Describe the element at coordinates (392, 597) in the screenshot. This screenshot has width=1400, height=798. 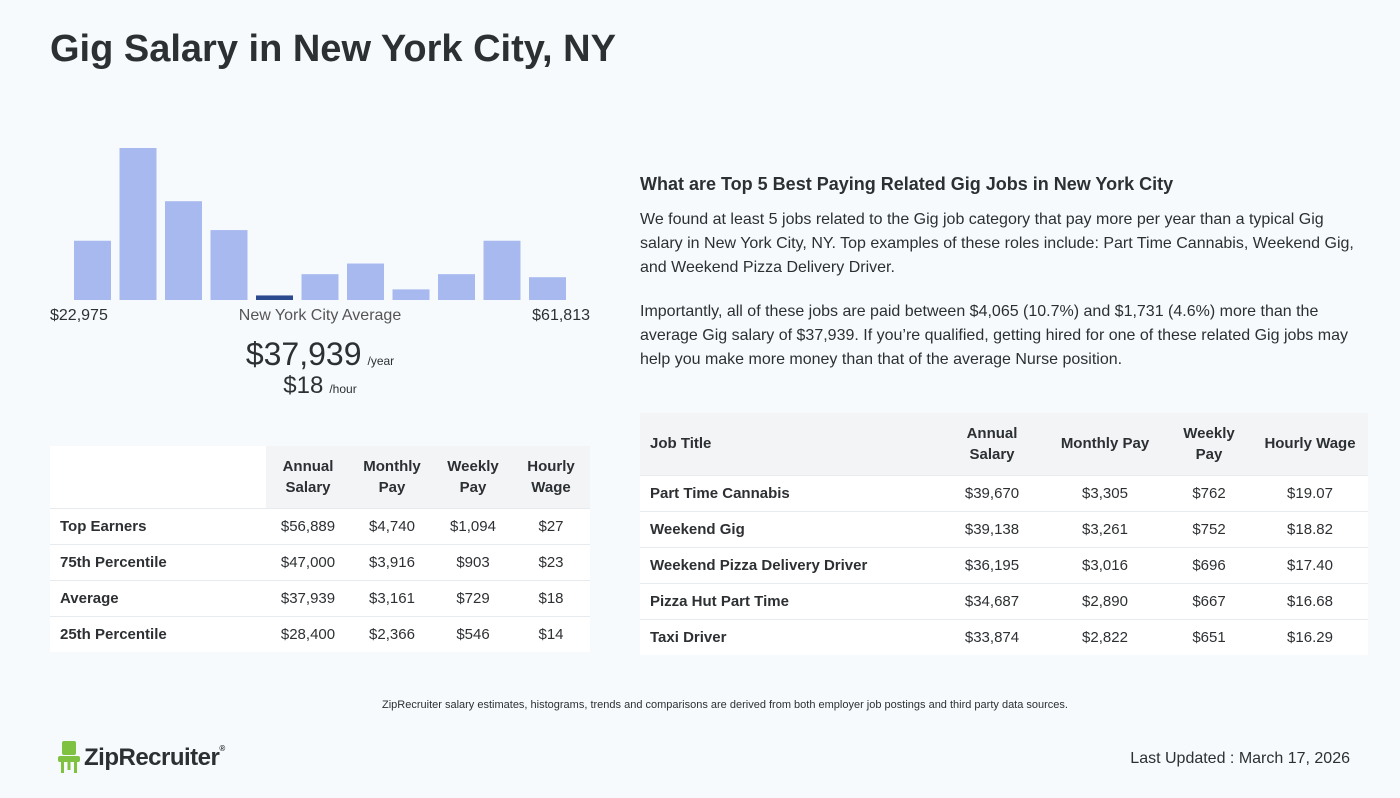
I see `monthly-cell: $3,161` at that location.